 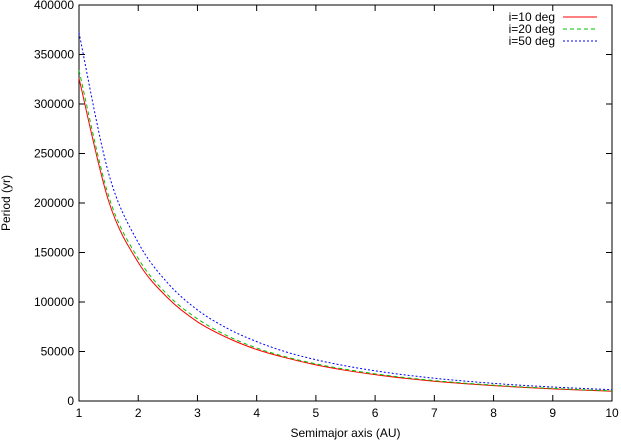 What do you see at coordinates (54, 203) in the screenshot?
I see `y-tick-label: 200000` at bounding box center [54, 203].